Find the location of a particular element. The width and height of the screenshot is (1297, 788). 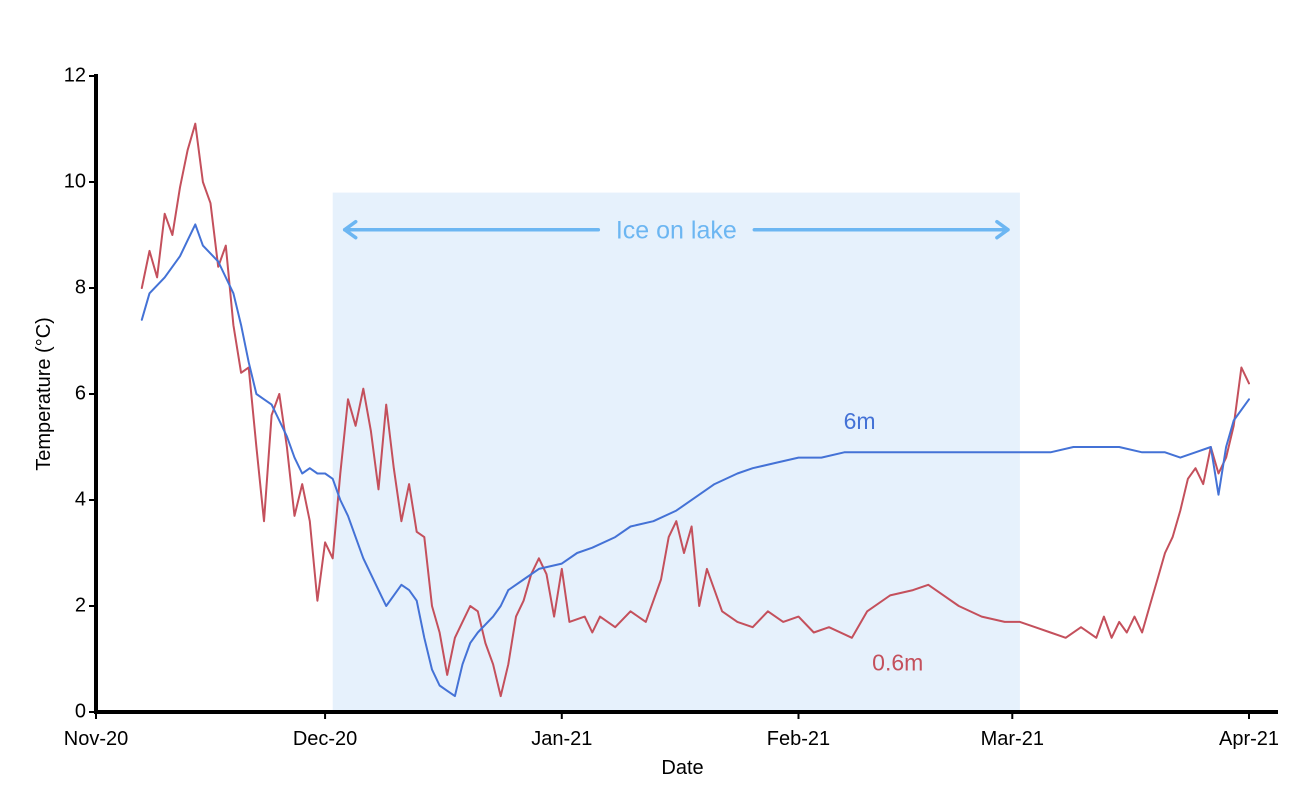

y-tick-label: 4 is located at coordinates (80, 499).